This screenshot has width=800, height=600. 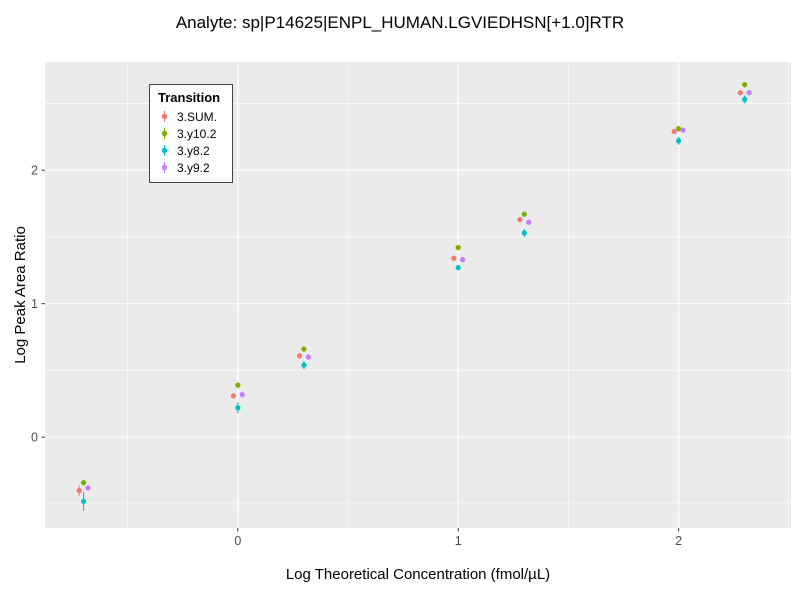 I want to click on legend-entry-label: 3.y10.2, so click(x=197, y=133).